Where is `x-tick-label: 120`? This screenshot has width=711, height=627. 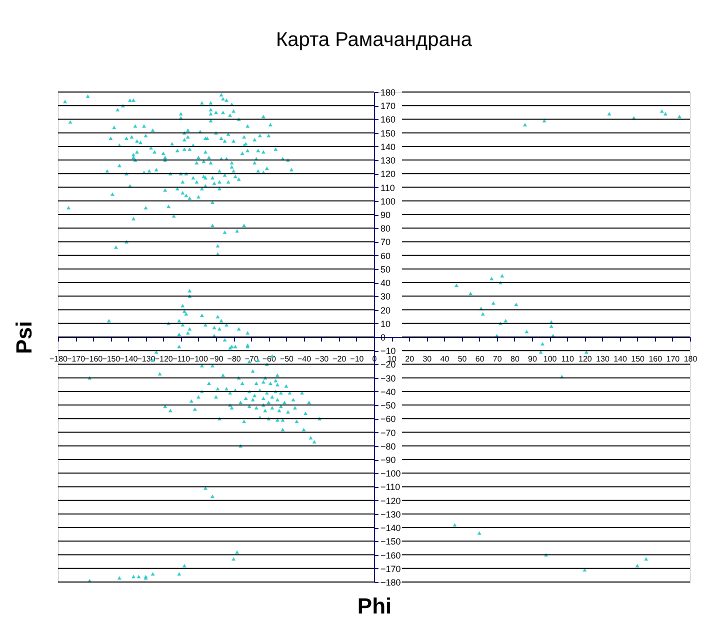 x-tick-label: 120 is located at coordinates (585, 359).